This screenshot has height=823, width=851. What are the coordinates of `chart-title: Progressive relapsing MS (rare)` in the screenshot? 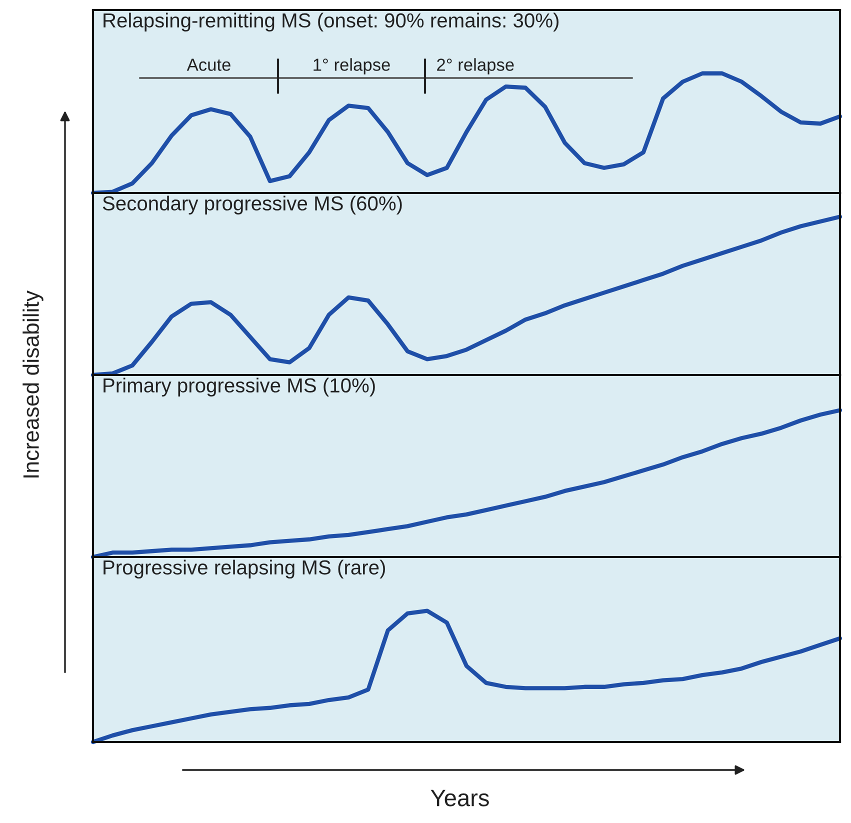 It's located at (244, 569).